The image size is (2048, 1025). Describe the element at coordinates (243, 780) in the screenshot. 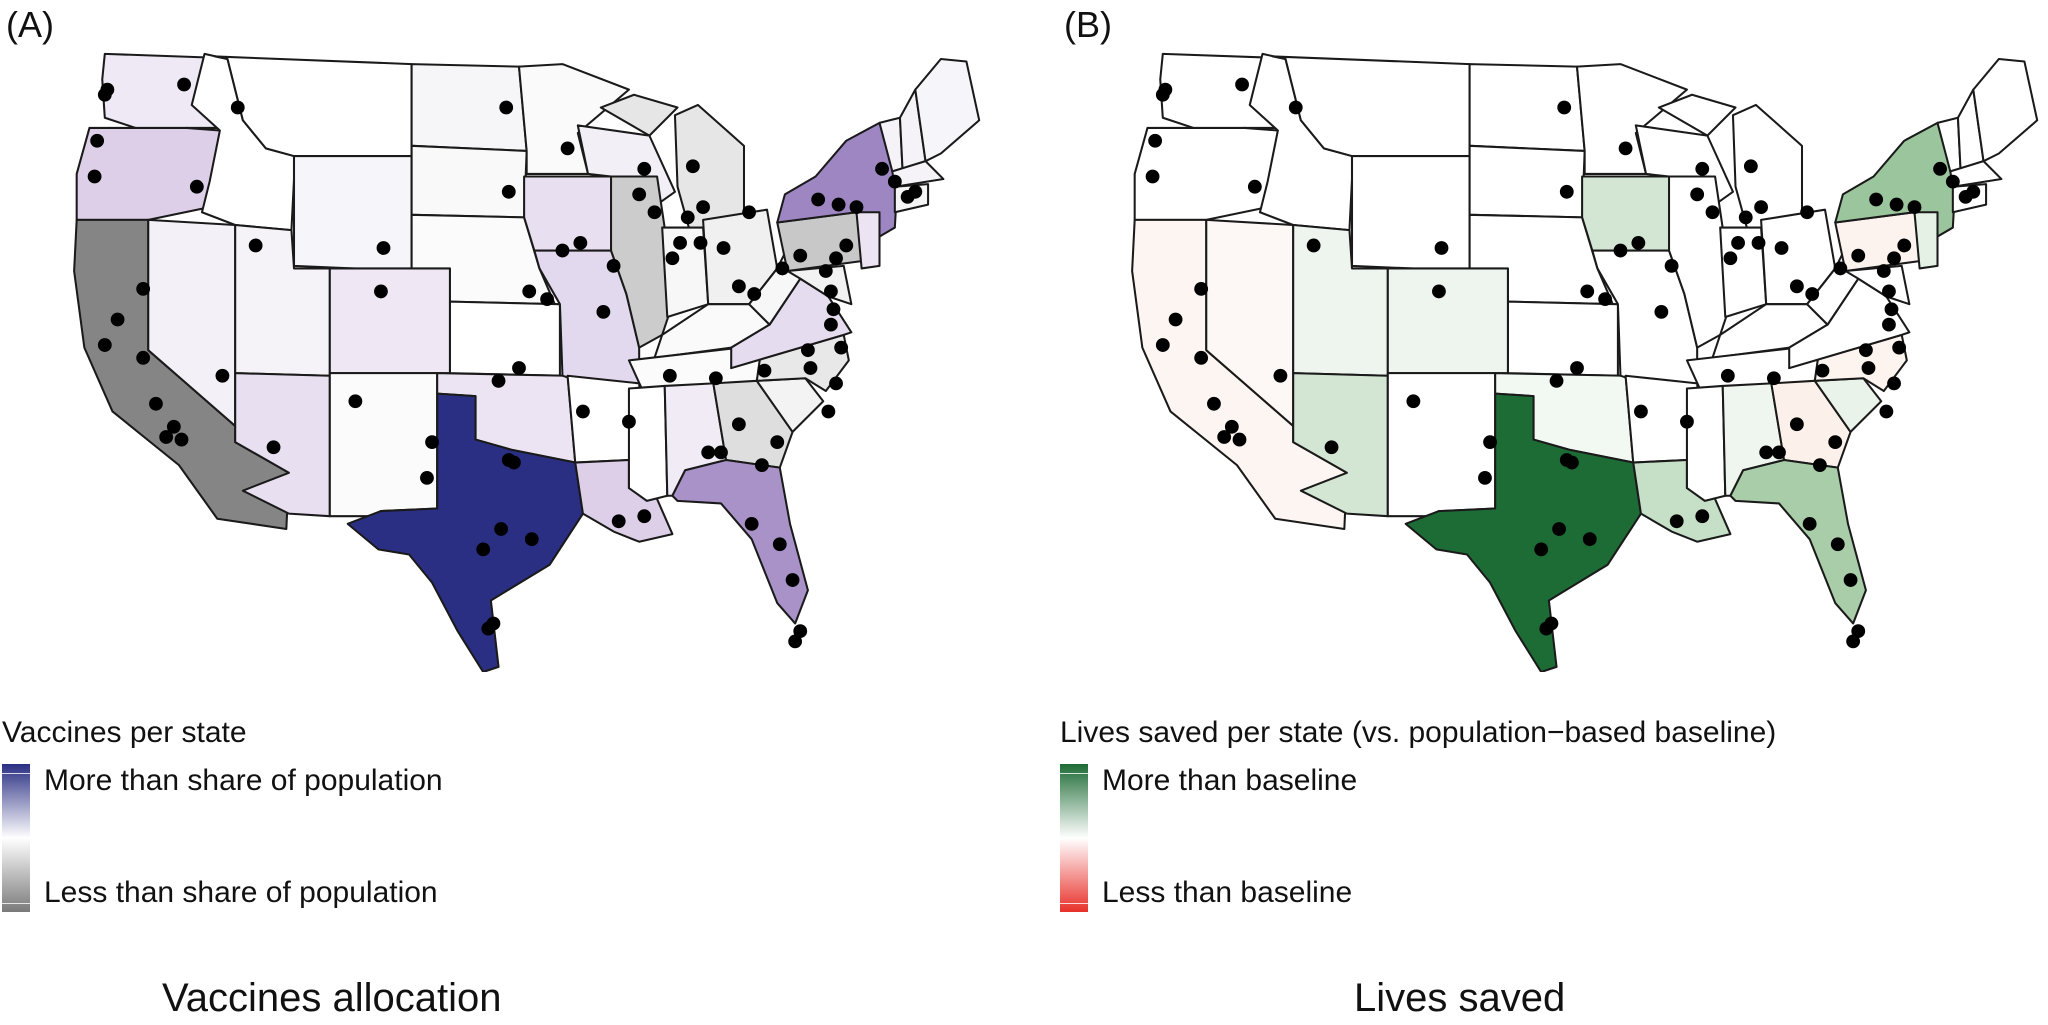

I see `legend-label-high: More than share of population` at that location.